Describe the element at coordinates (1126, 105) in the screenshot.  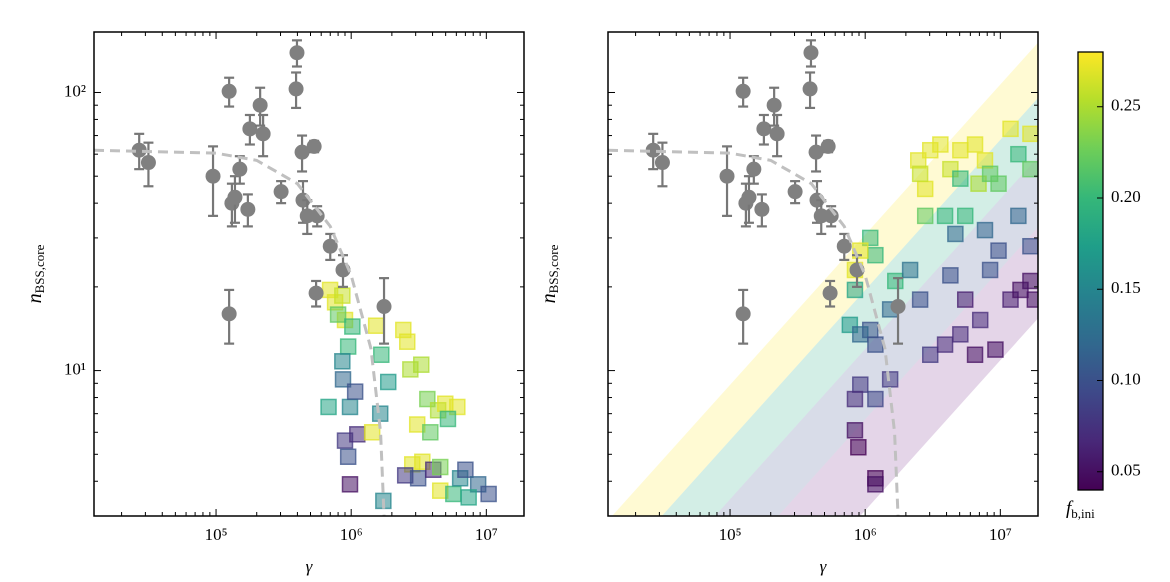
I see `colorbar-tick-label: 0.25` at that location.